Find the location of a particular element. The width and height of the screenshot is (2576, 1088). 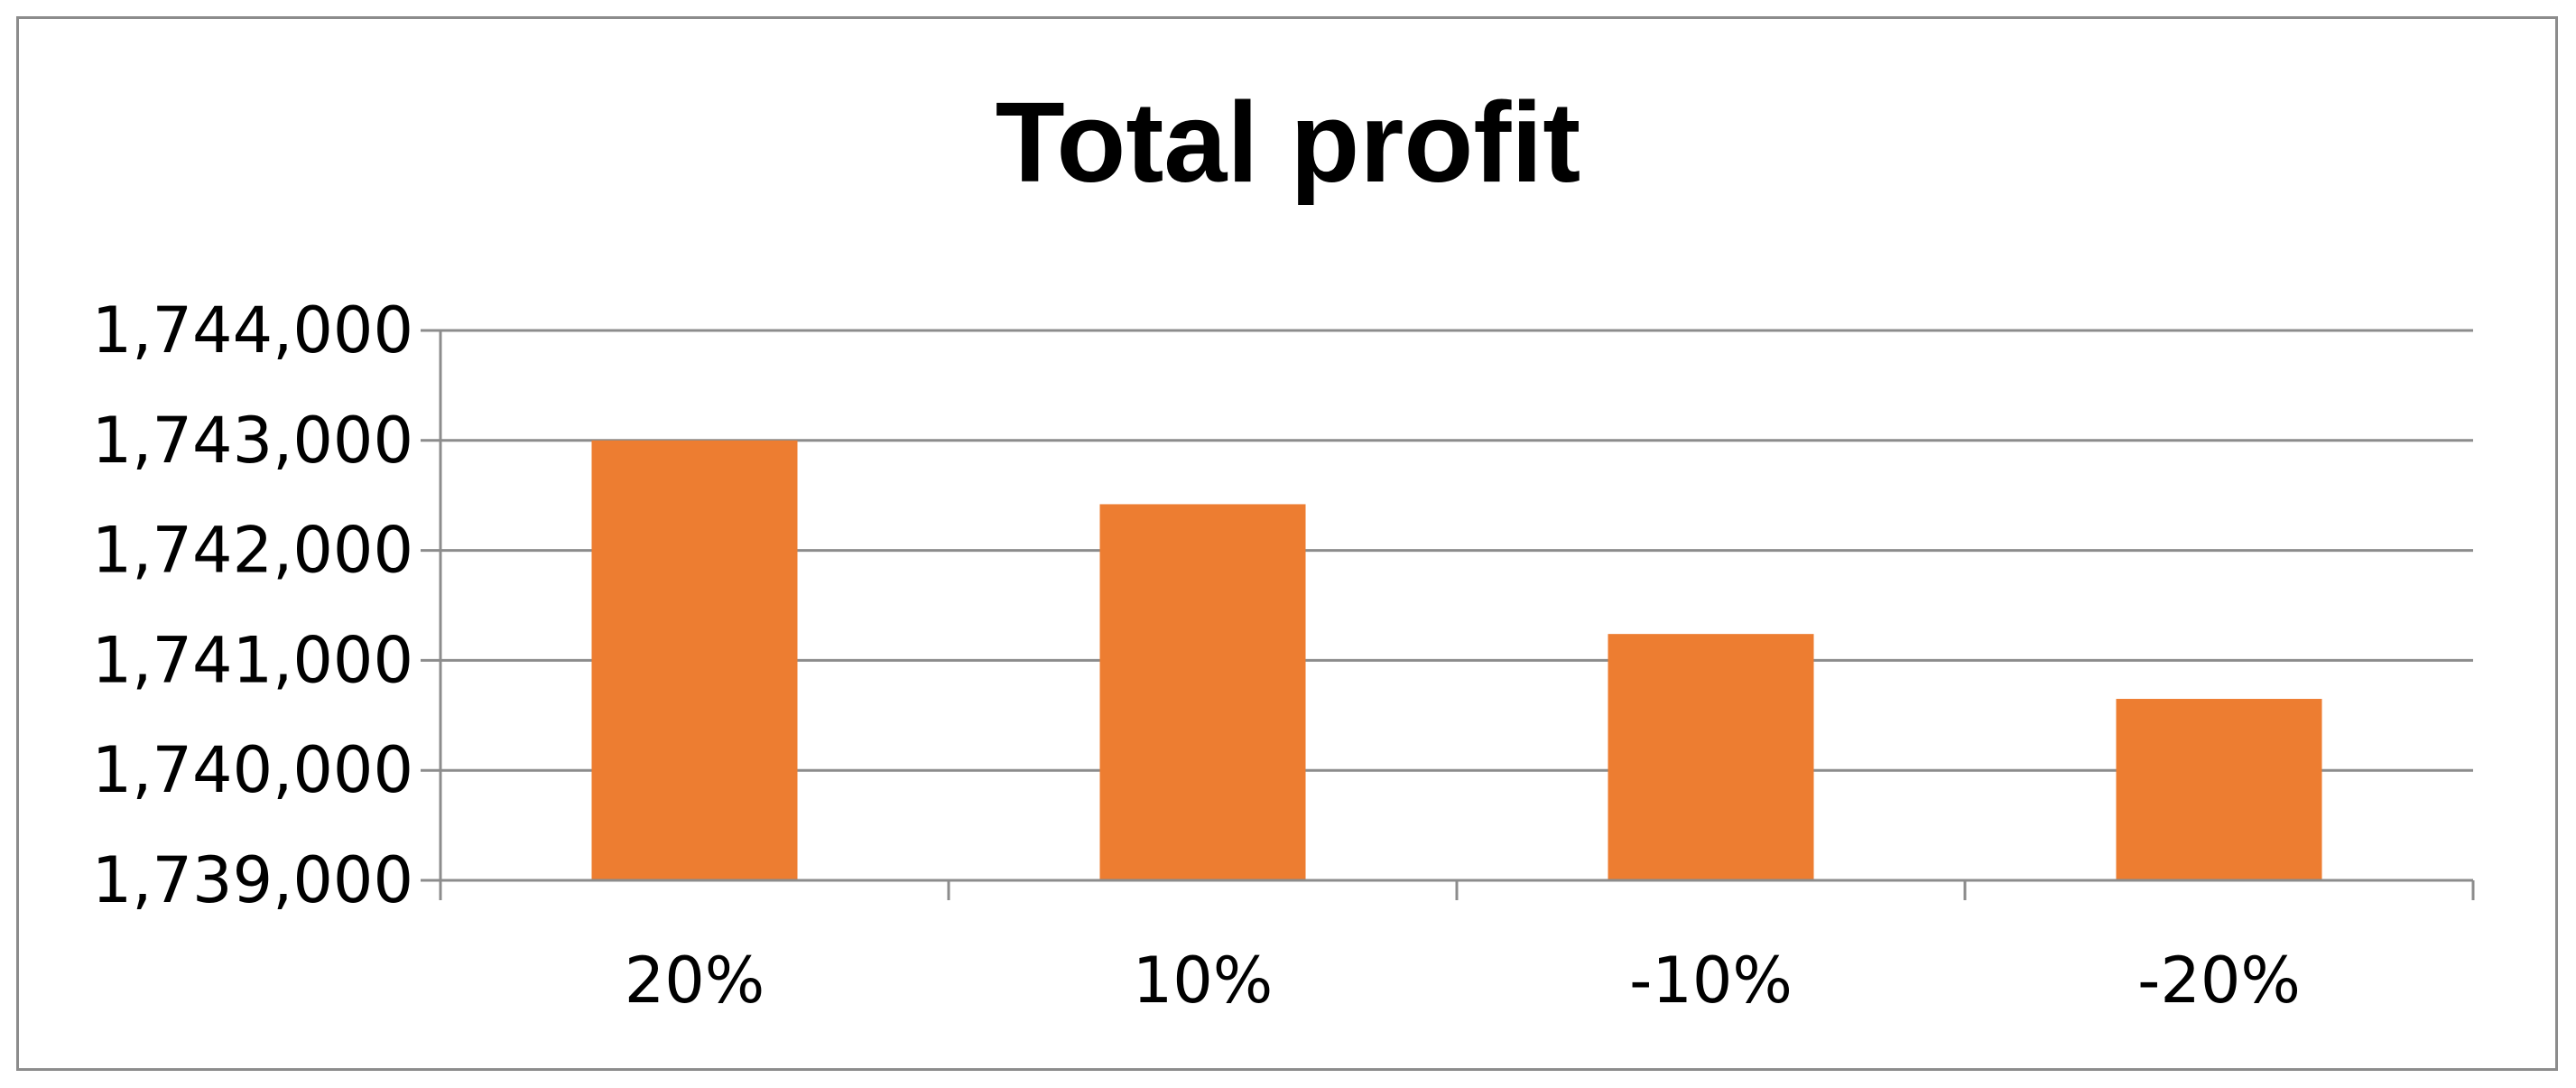

y-tick-label: 1,740,000 is located at coordinates (252, 770).